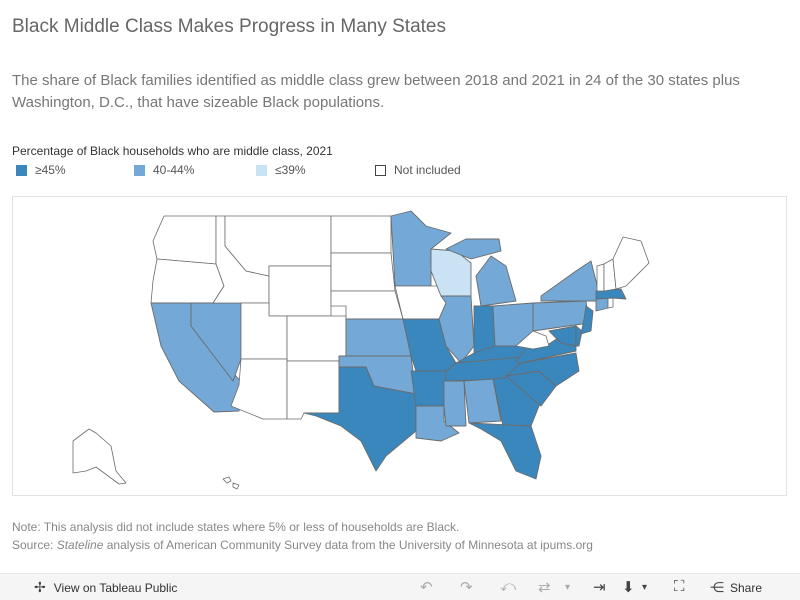  What do you see at coordinates (610, 303) in the screenshot?
I see `state-ri` at bounding box center [610, 303].